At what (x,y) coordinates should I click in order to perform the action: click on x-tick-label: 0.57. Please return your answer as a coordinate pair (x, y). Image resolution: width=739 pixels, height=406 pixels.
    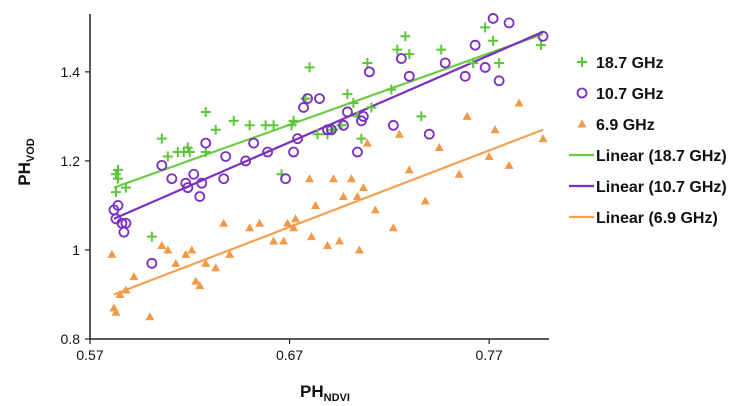
    Looking at the image, I should click on (89, 355).